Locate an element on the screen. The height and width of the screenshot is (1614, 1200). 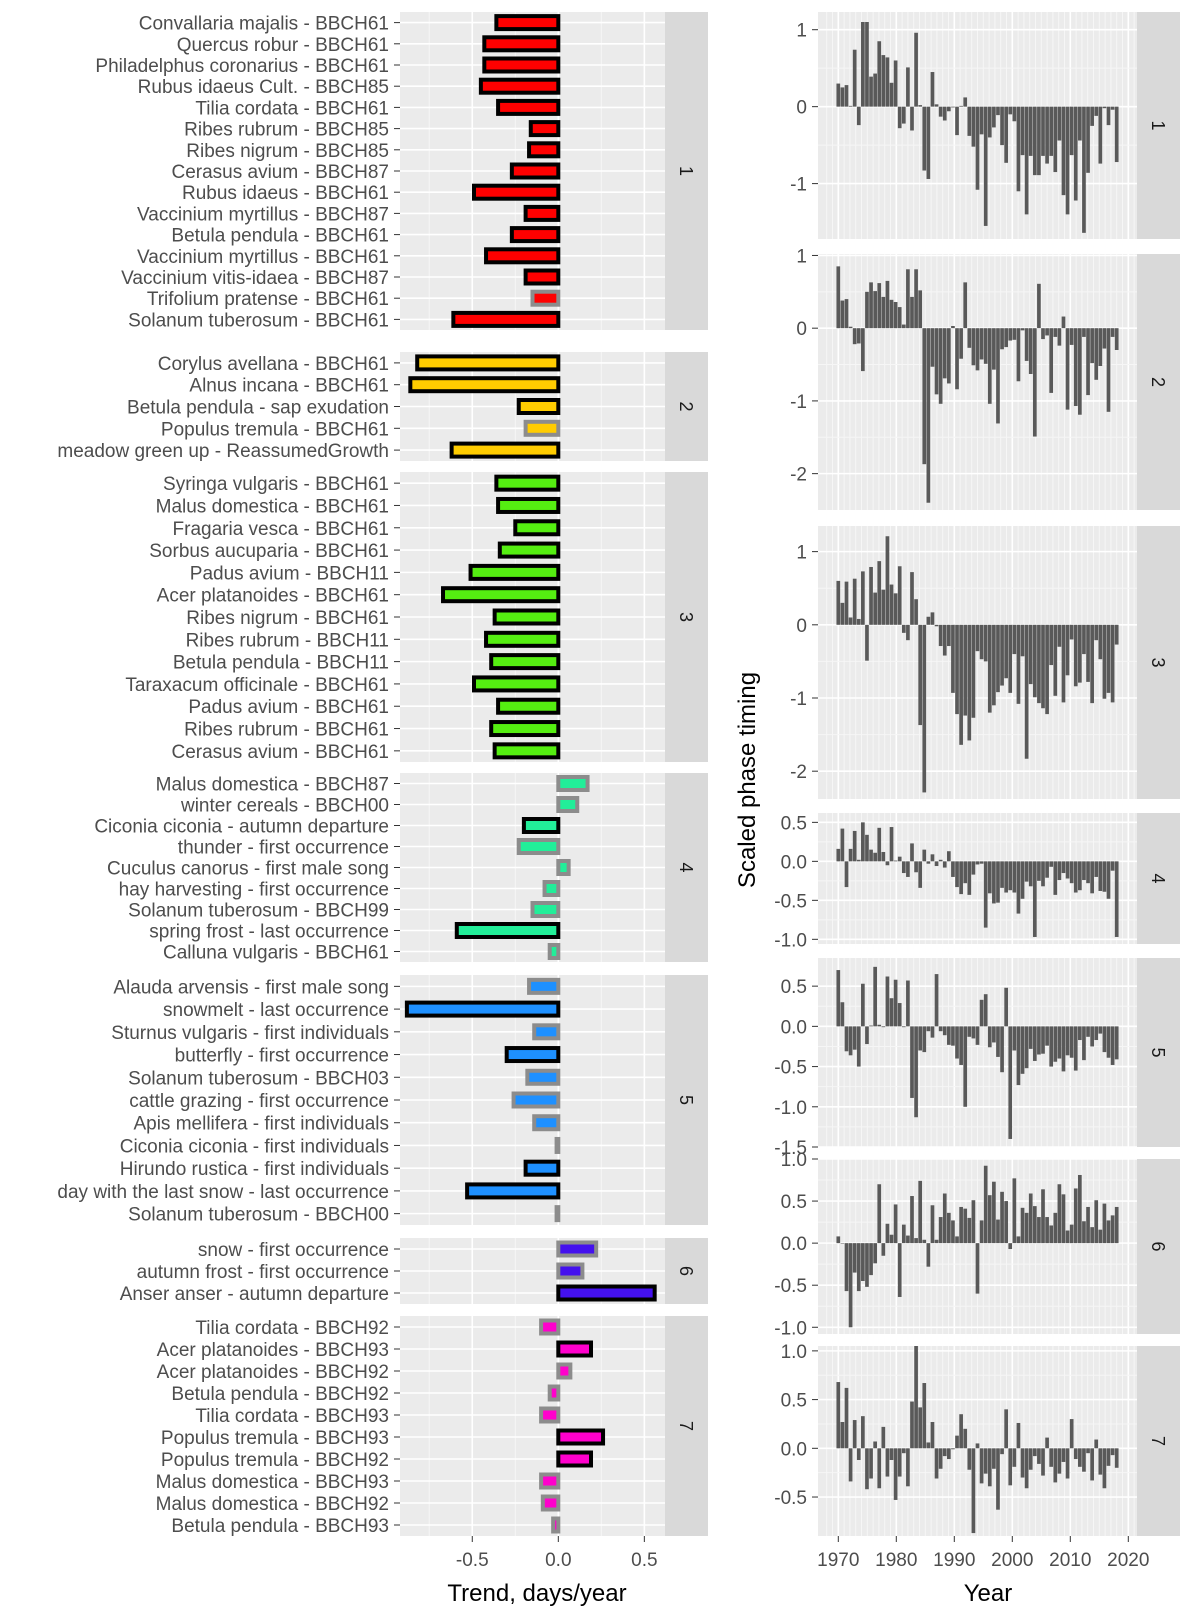
trend-category-label: Cerasus avium - BBCH61 is located at coordinates (280, 752).